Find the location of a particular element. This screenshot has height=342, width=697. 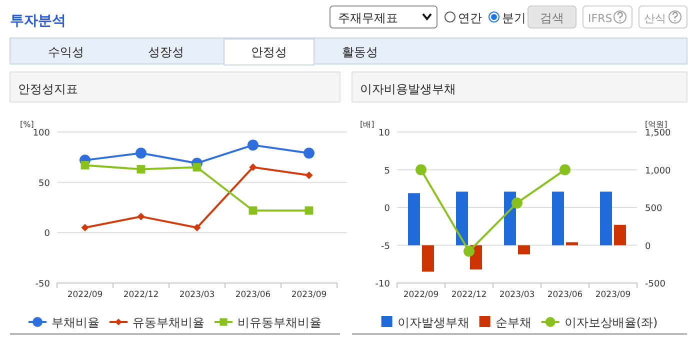

y2-tick-label: -500 is located at coordinates (655, 285).